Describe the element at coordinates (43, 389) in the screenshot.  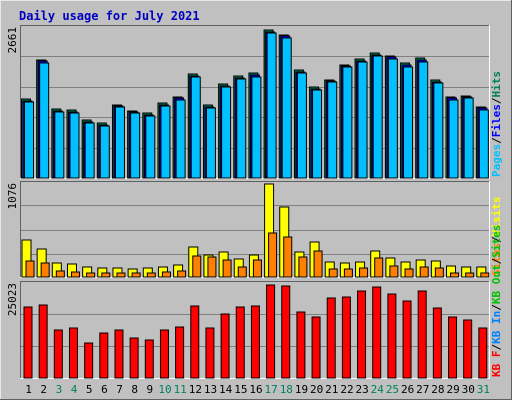
I see `x-tick-label: 2` at that location.